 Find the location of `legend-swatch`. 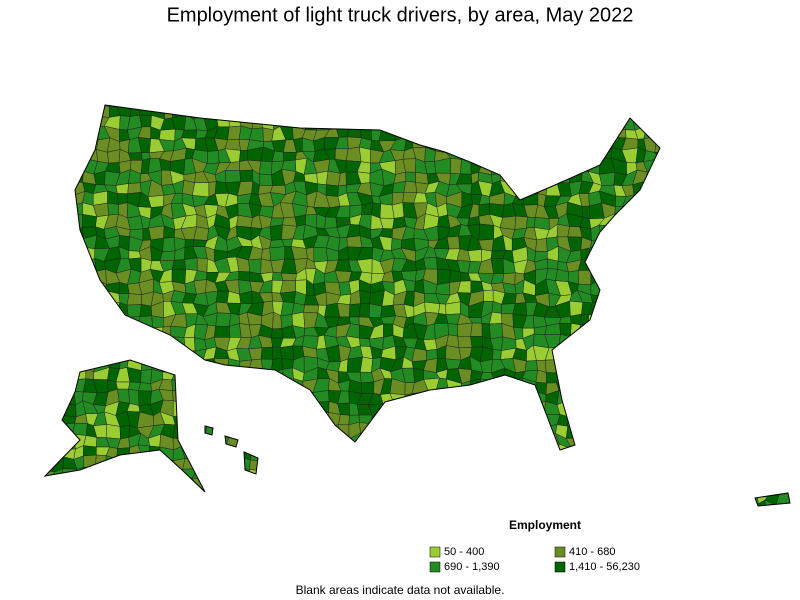

legend-swatch is located at coordinates (435, 552).